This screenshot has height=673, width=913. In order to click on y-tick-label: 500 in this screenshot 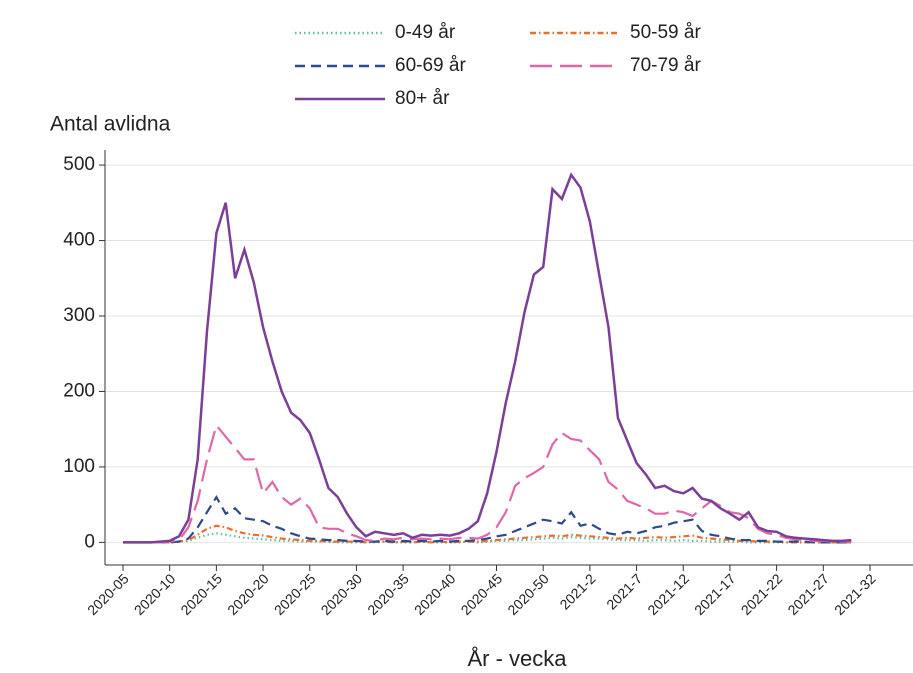, I will do `click(79, 164)`.